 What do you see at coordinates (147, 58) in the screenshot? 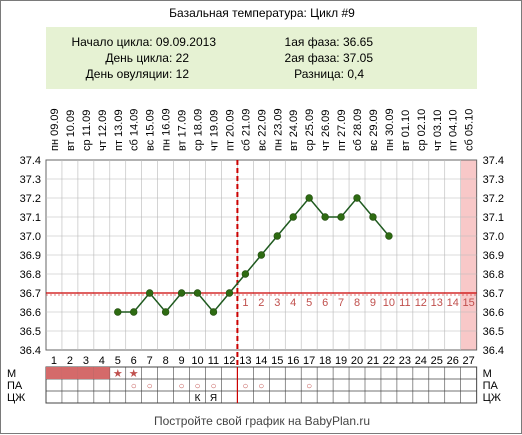
I see `cycle-day-text: День цикла: 22` at bounding box center [147, 58].